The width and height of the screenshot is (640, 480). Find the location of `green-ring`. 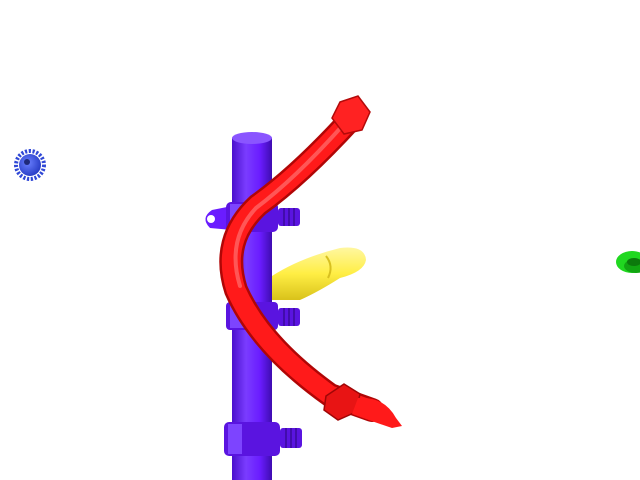

green-ring is located at coordinates (628, 262).